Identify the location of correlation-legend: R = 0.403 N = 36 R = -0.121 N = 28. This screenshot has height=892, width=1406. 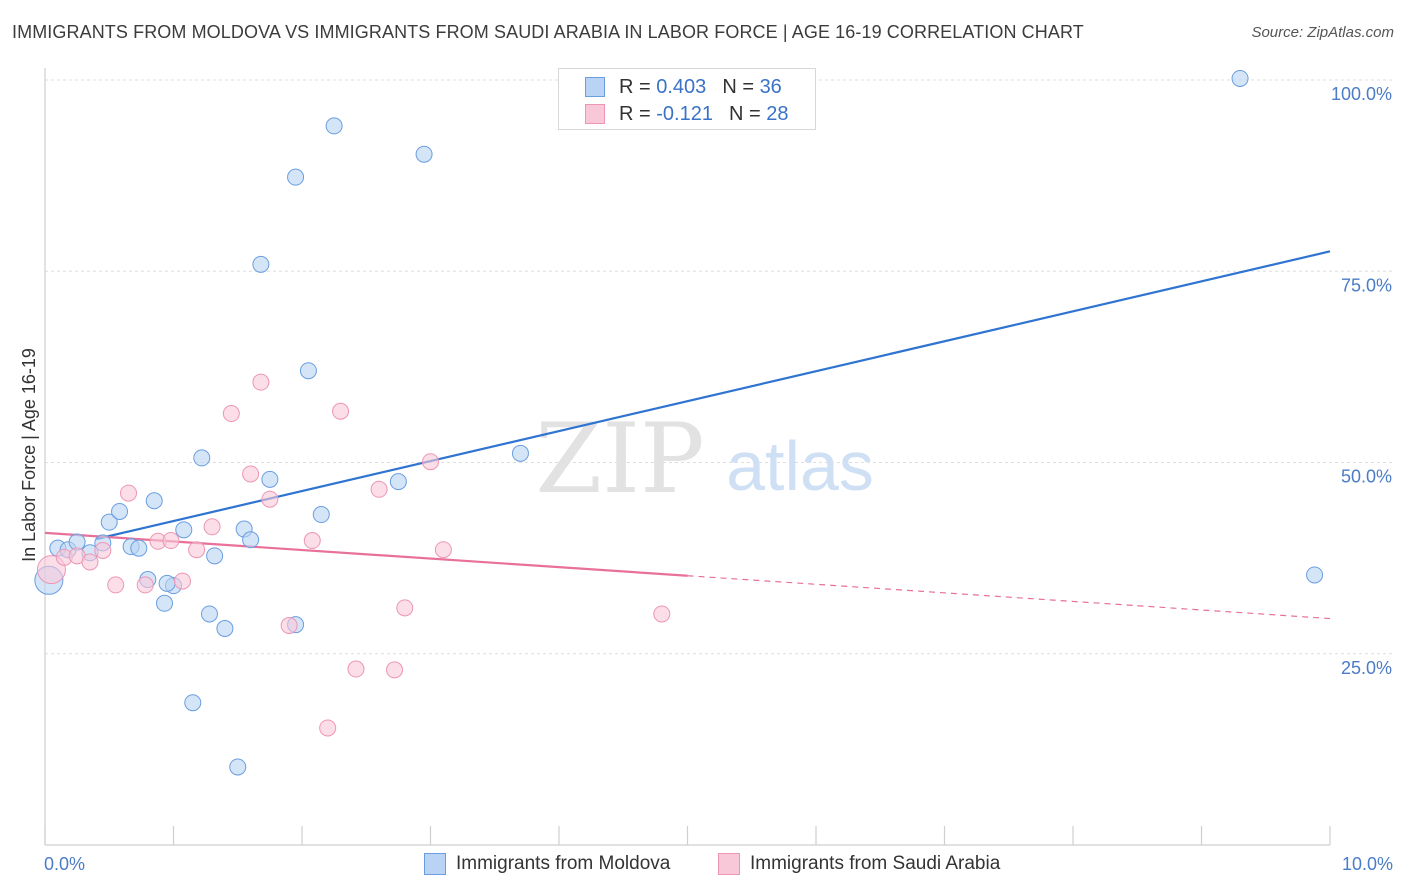
(687, 99).